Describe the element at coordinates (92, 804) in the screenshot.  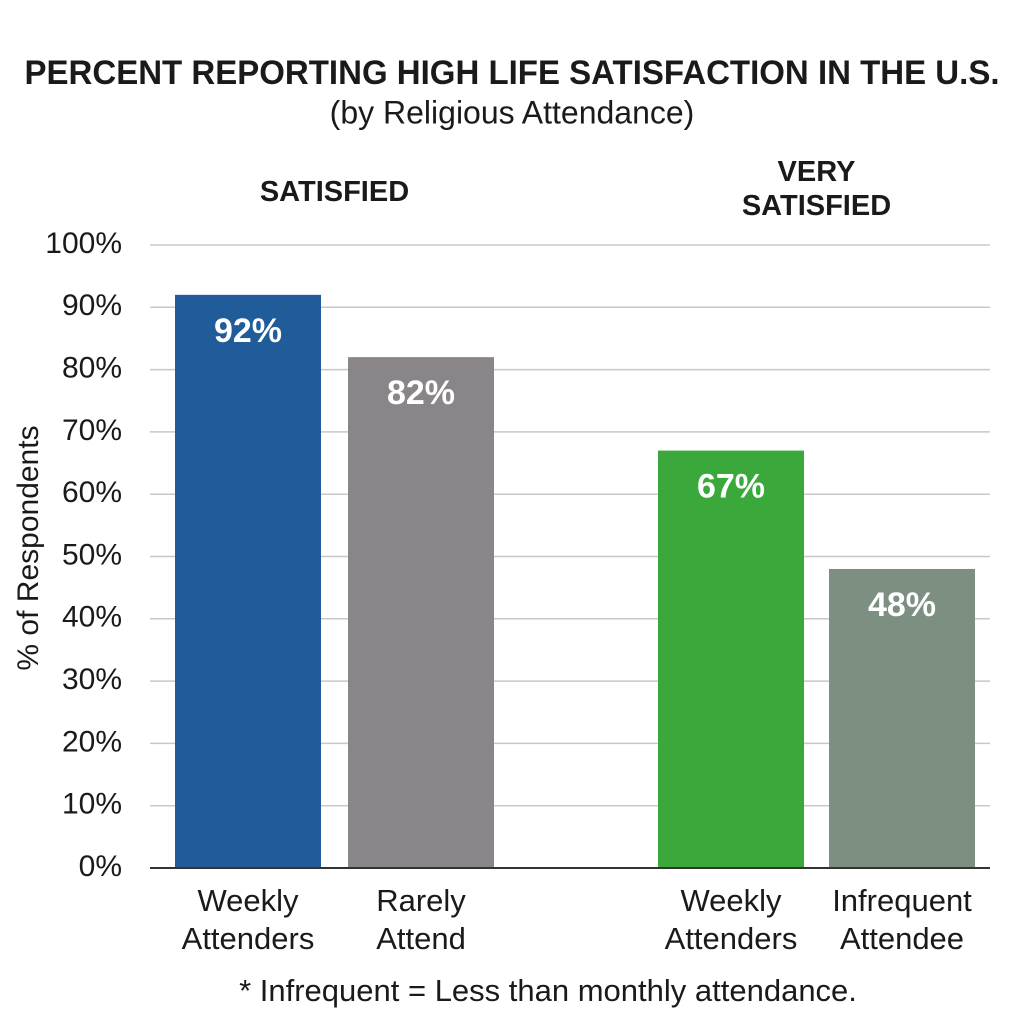
I see `y-tick-label: 10%` at that location.